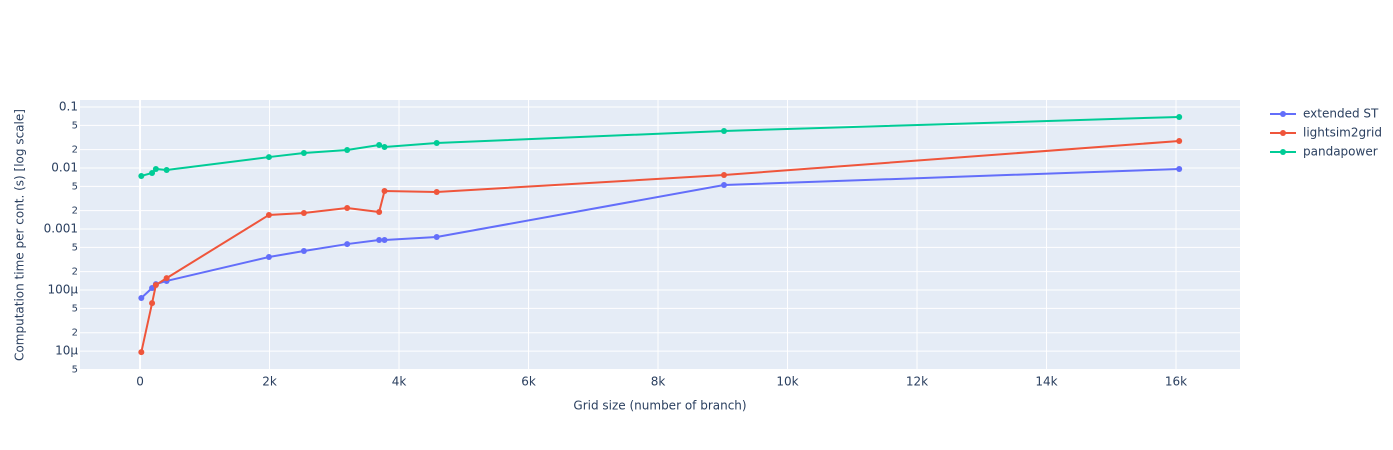 This screenshot has height=450, width=1393. I want to click on legend-label: lightsim2grid, so click(1342, 133).